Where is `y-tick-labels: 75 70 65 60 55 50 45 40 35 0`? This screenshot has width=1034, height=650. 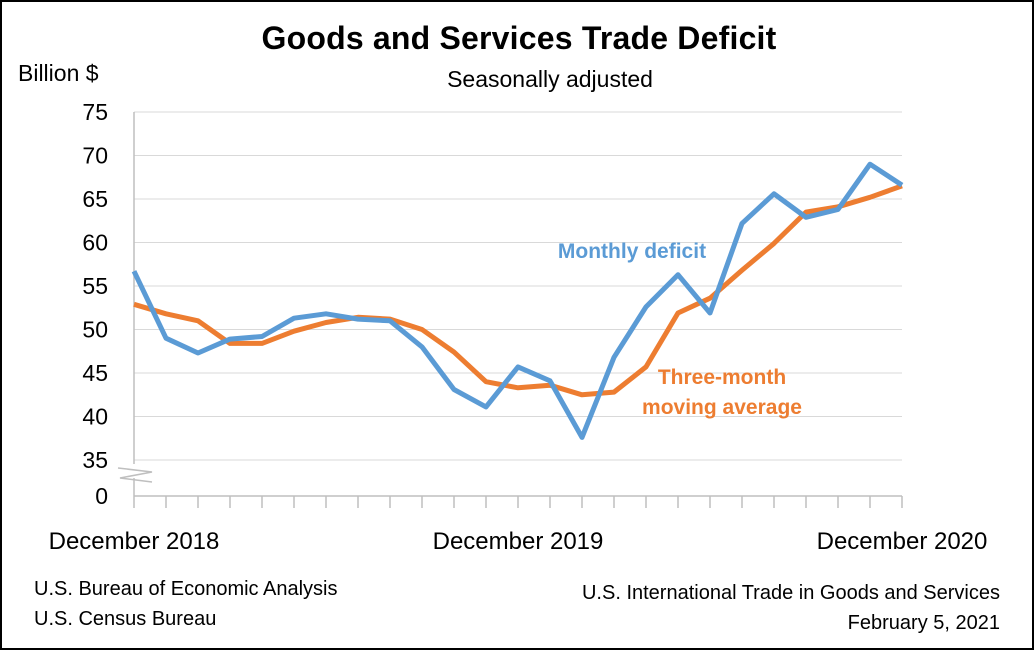 y-tick-labels: 75 70 65 60 55 50 45 40 35 0 is located at coordinates (95, 304).